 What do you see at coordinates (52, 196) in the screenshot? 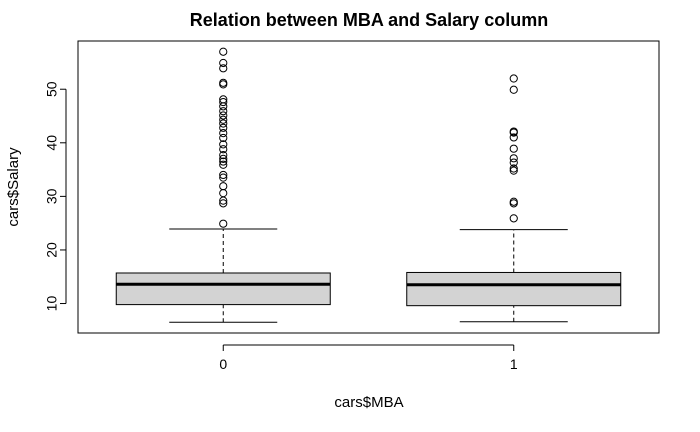
I see `y-tick-label-30: 30` at bounding box center [52, 196].